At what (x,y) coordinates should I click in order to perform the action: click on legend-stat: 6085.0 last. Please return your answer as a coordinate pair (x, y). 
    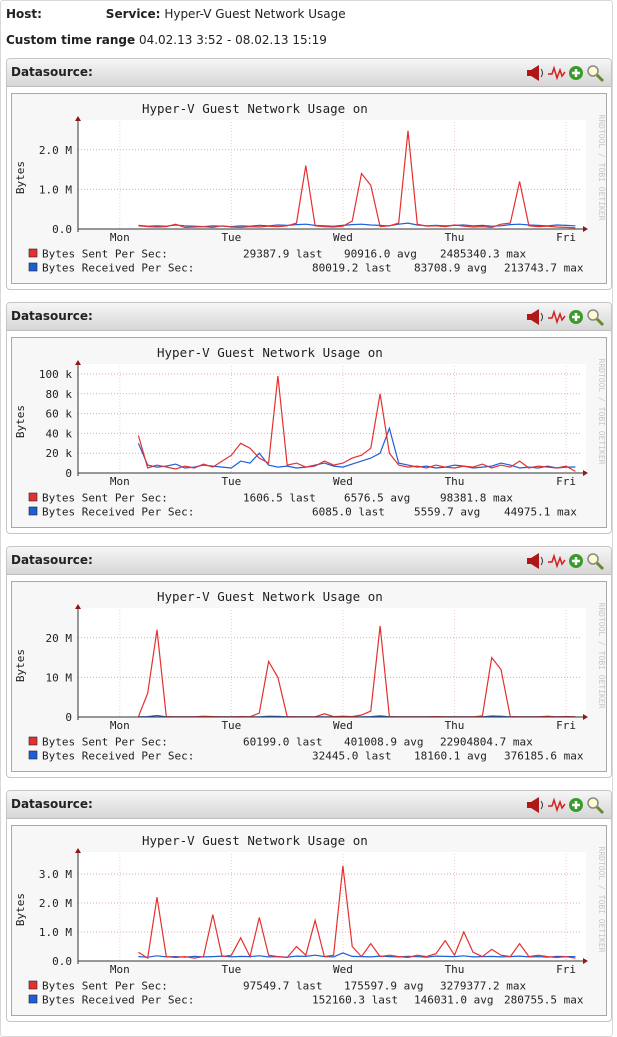
    Looking at the image, I should click on (348, 512).